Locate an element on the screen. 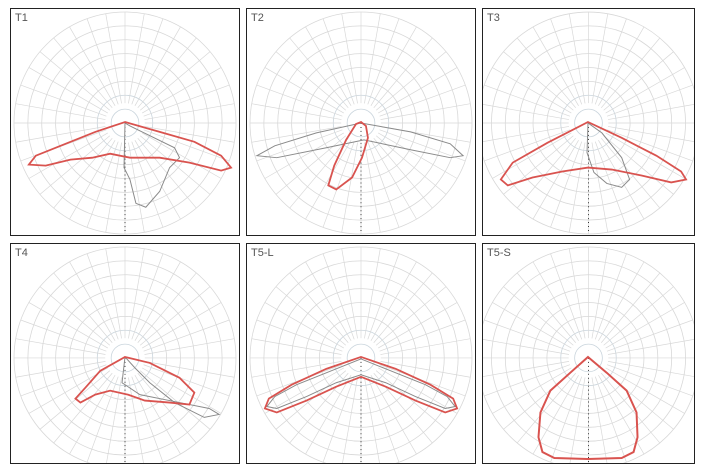  panel-label: T4 is located at coordinates (21, 253).